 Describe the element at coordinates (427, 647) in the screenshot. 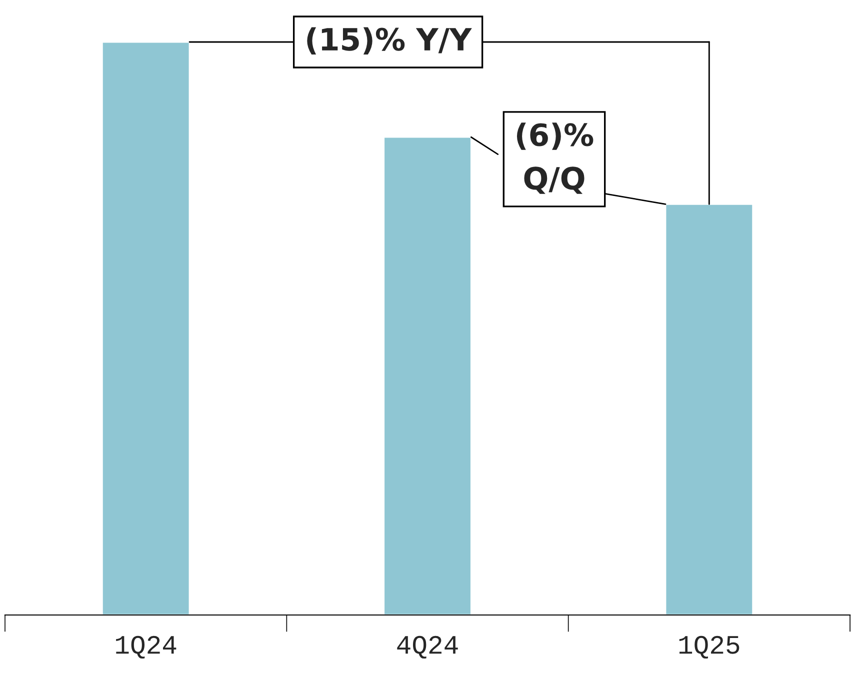

I see `x-tick-label: 4Q24` at that location.